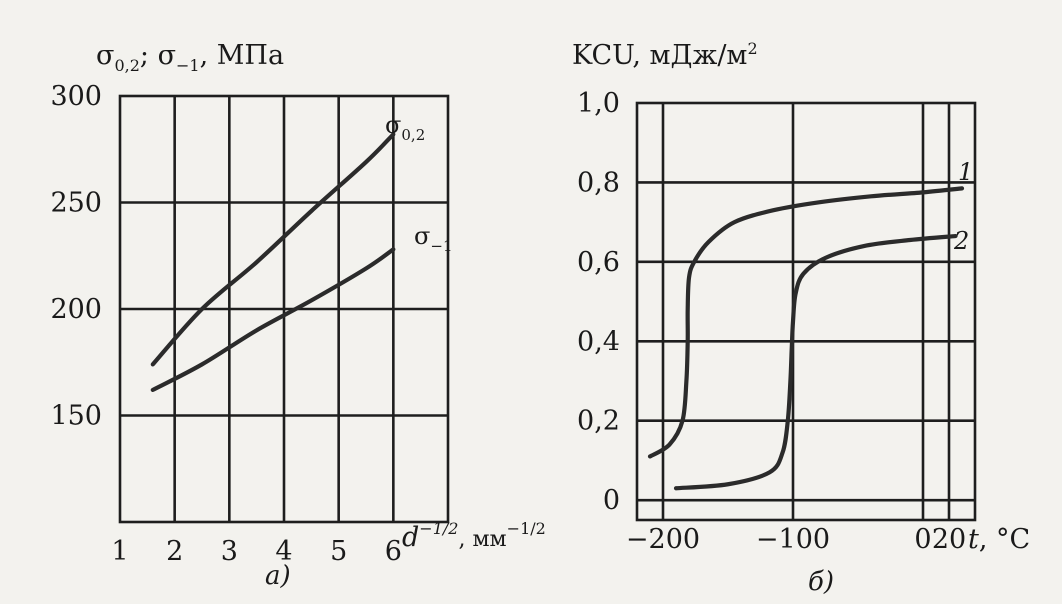 This screenshot has height=604, width=1062. I want to click on x-tick-label: 0, so click(922, 539).